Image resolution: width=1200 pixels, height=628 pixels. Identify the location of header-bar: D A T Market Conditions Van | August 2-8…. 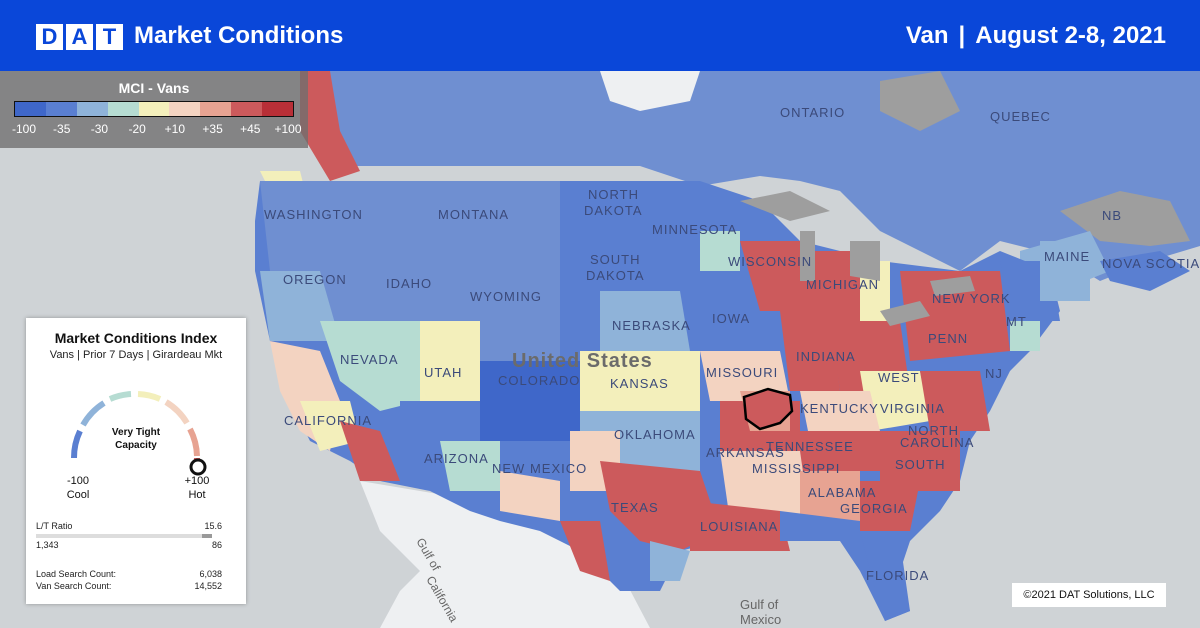
(600, 35).